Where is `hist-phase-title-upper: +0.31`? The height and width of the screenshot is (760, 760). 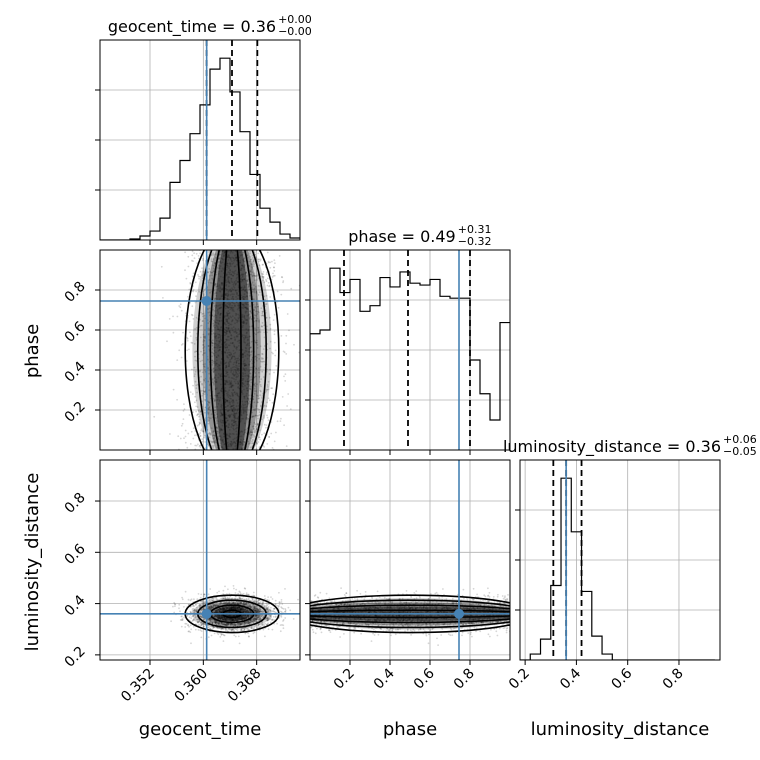 hist-phase-title-upper: +0.31 is located at coordinates (475, 229).